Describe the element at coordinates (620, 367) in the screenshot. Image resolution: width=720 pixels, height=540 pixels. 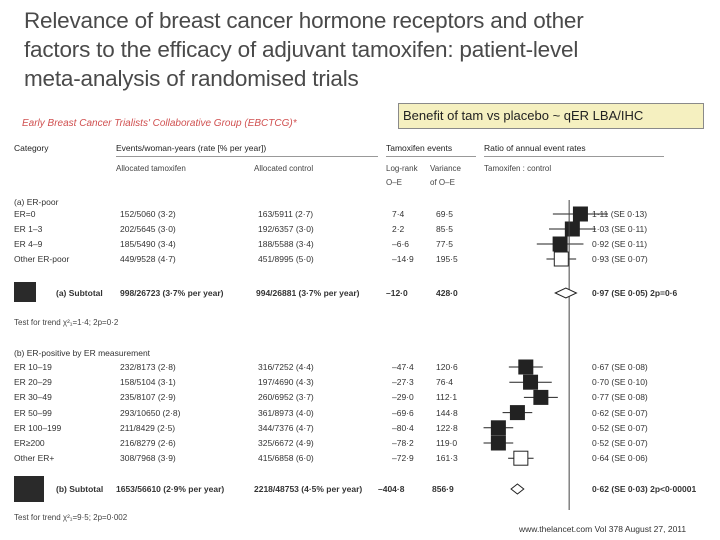
I see `row-b-ratio-text: 0·67 (SE 0·08)` at that location.